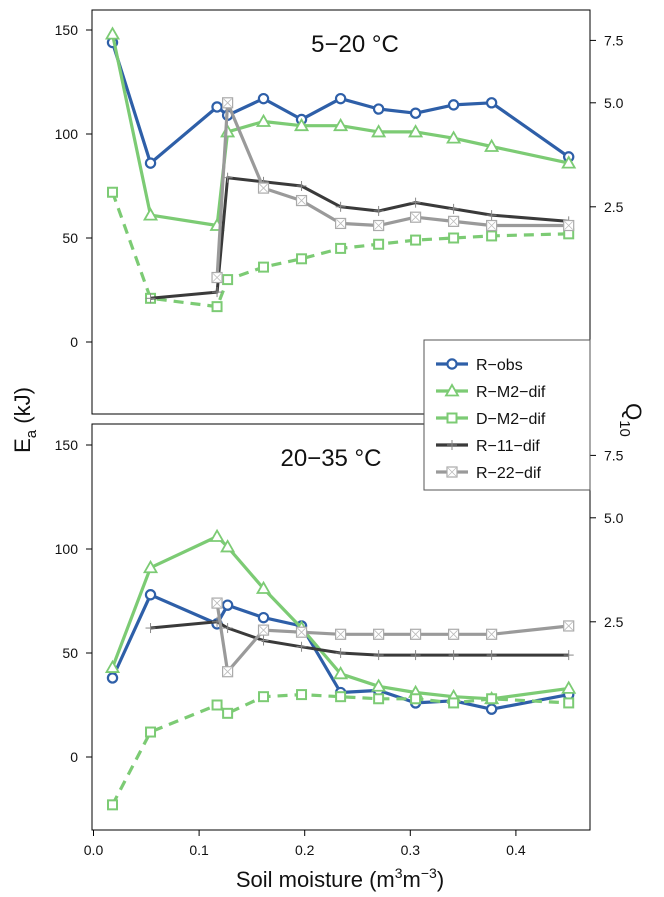 The image size is (664, 897). What do you see at coordinates (411, 850) in the screenshot?
I see `x-tick-label: 0.3` at bounding box center [411, 850].